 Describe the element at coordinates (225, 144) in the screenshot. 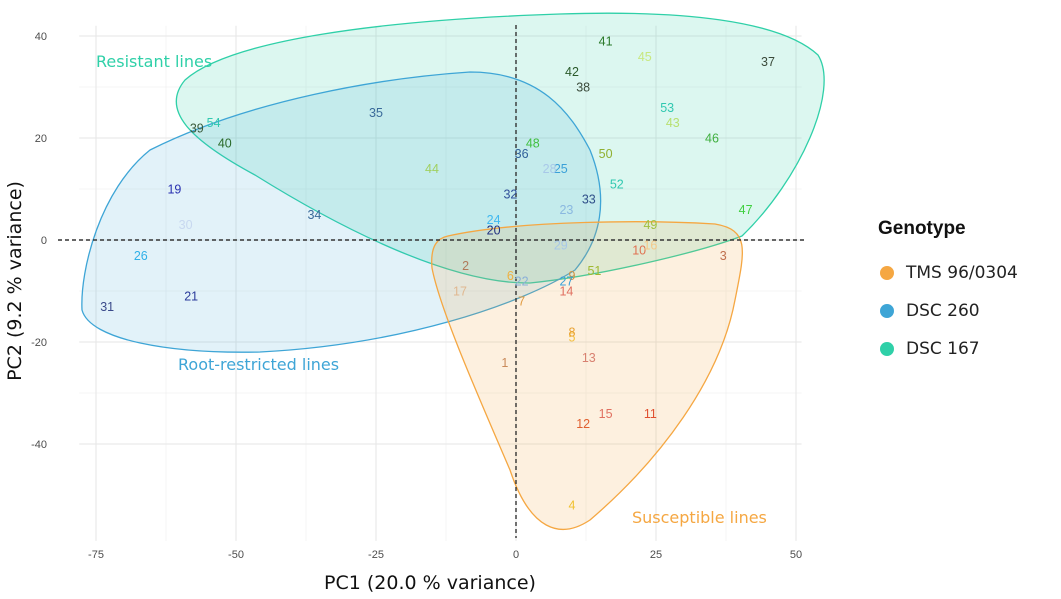

I see `point-label: 40` at that location.